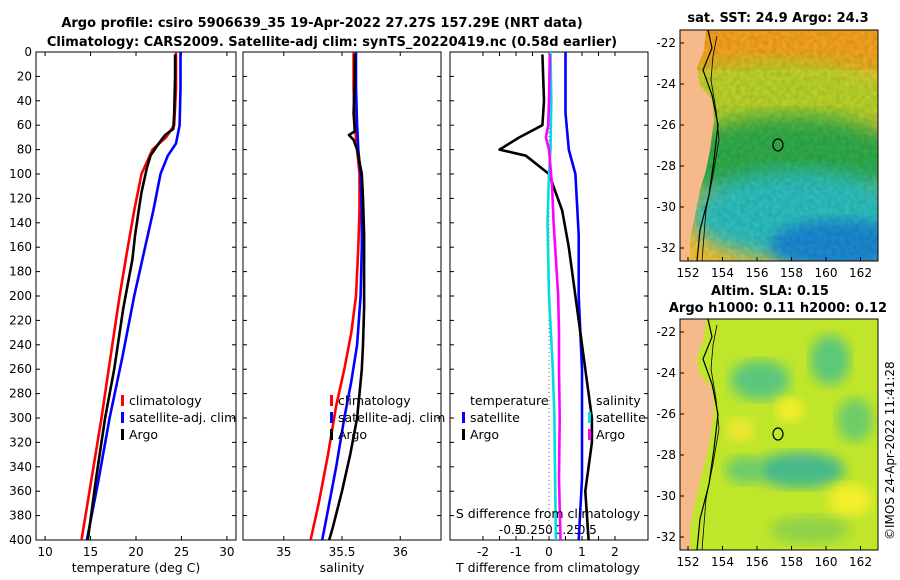 The width and height of the screenshot is (900, 580). I want to click on y-tick-label: 120, so click(20, 198).